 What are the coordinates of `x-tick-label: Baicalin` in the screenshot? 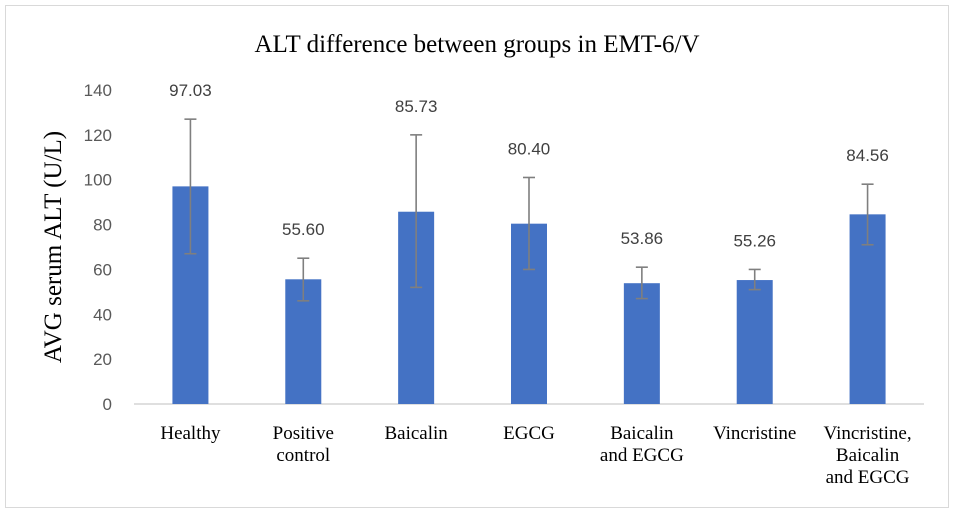 It's located at (416, 433).